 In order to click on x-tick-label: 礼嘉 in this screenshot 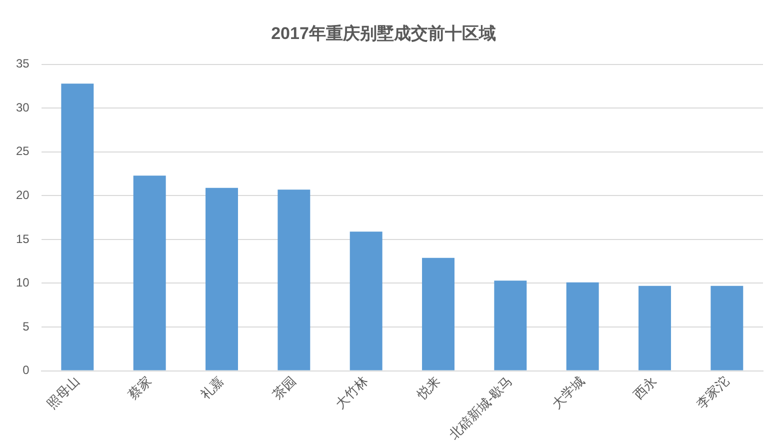, I will do `click(211, 387)`.